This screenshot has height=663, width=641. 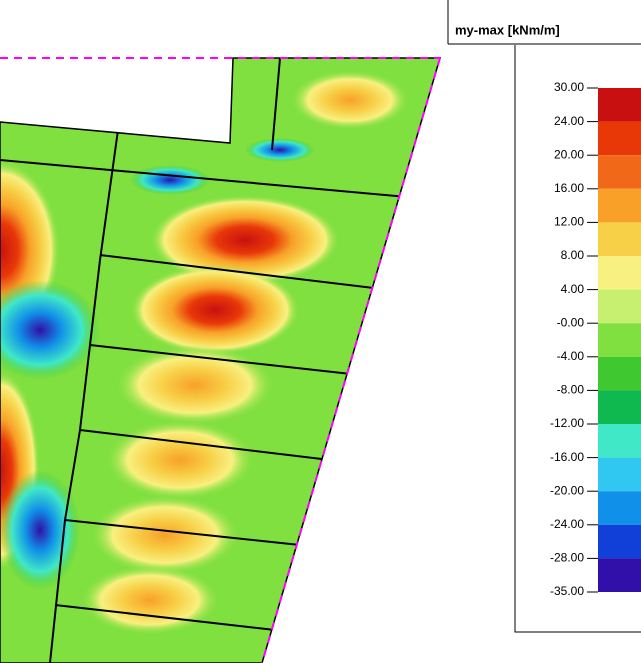 What do you see at coordinates (569, 87) in the screenshot?
I see `legend-label: 30.00` at bounding box center [569, 87].